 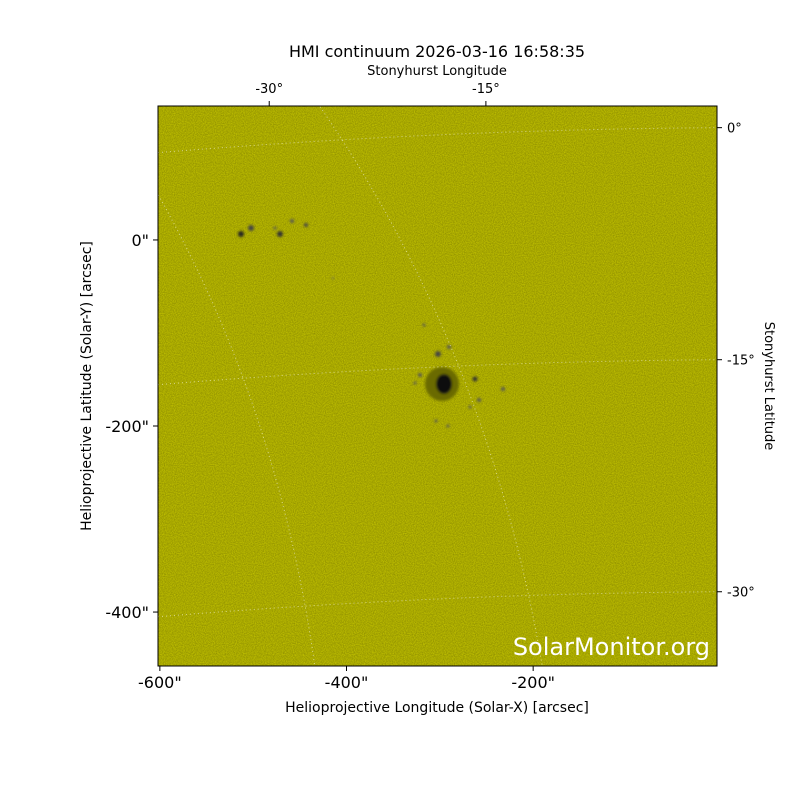 I want to click on x2-axis-label: Stonyhurst Longitude, so click(x=437, y=71).